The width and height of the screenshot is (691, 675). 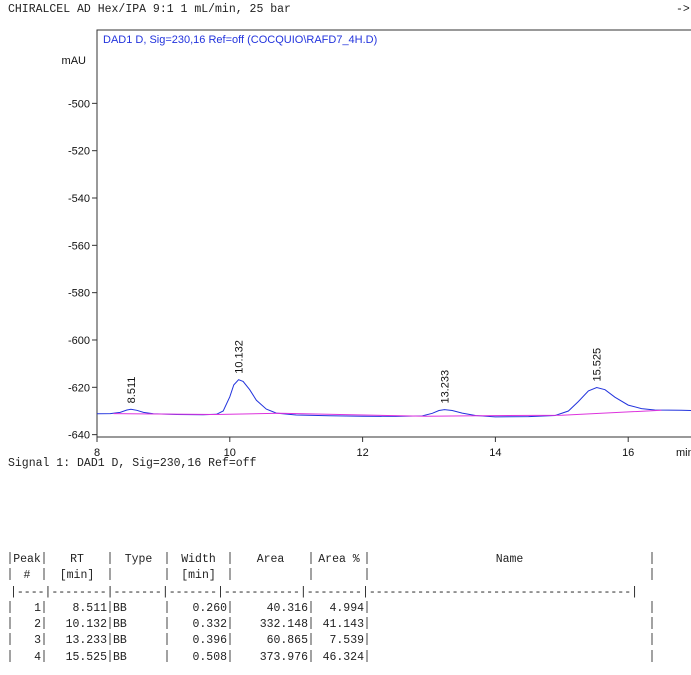 I want to click on x-tick-label: 10, so click(x=230, y=453).